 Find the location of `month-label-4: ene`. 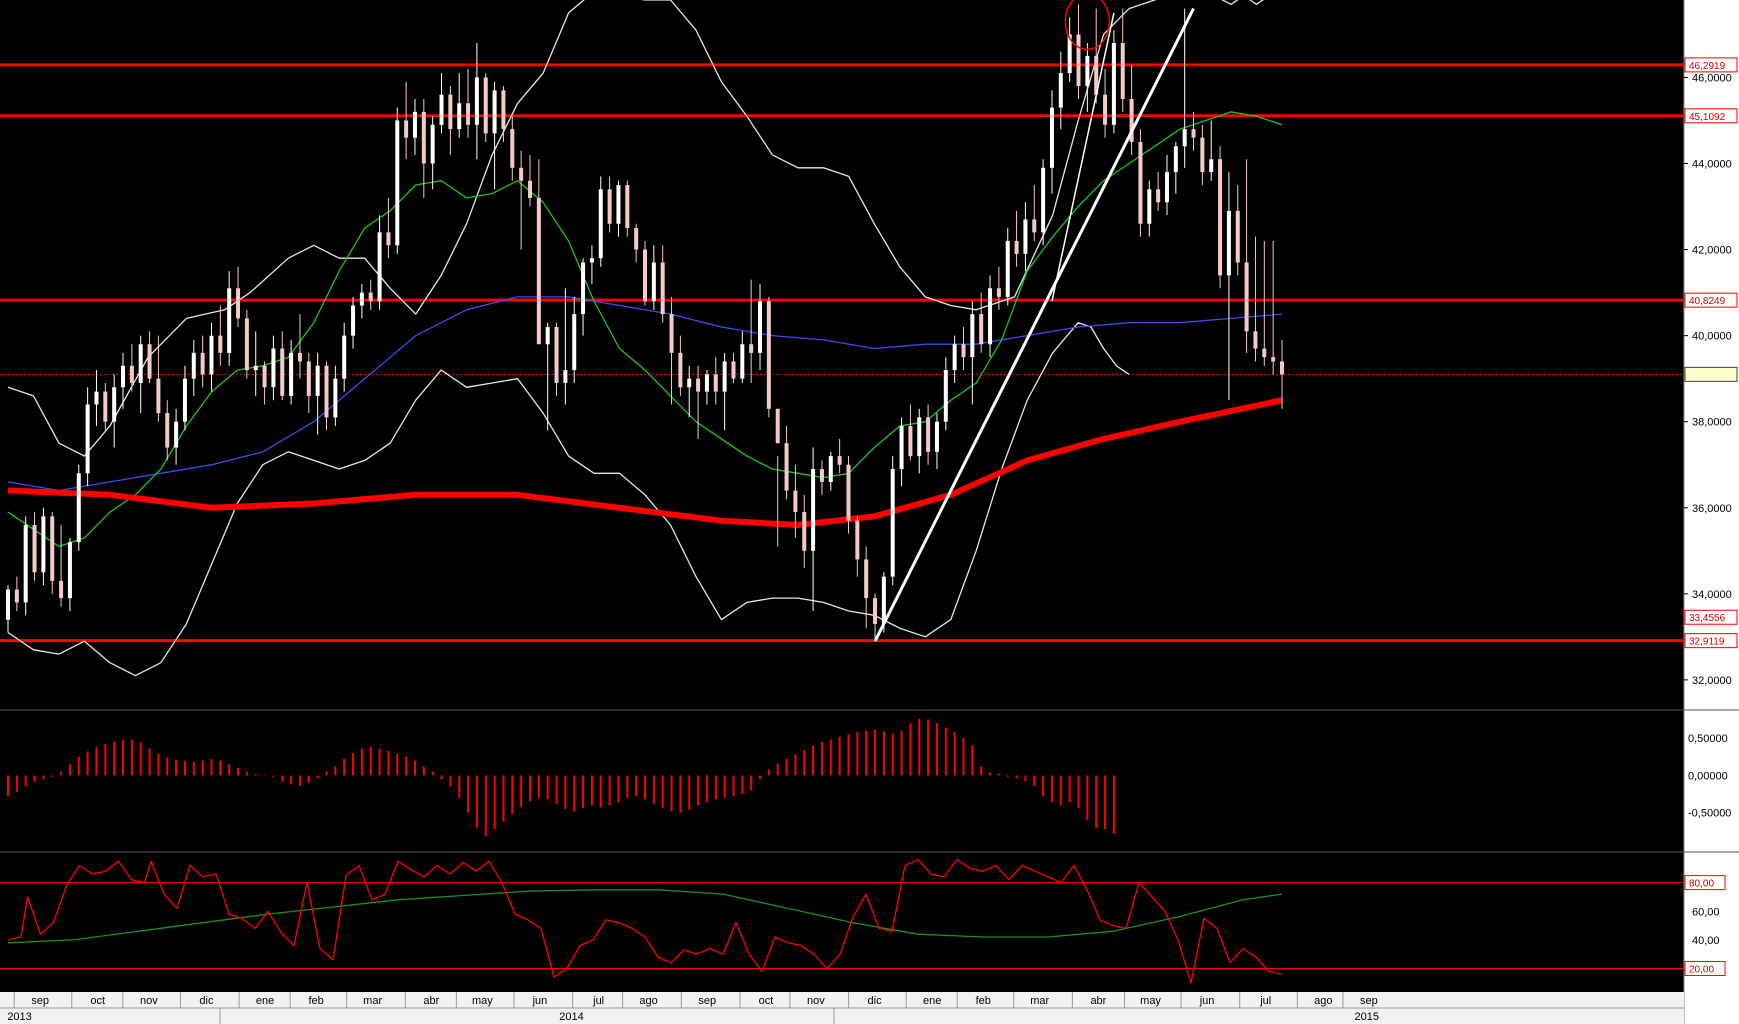

month-label-4: ene is located at coordinates (265, 1001).